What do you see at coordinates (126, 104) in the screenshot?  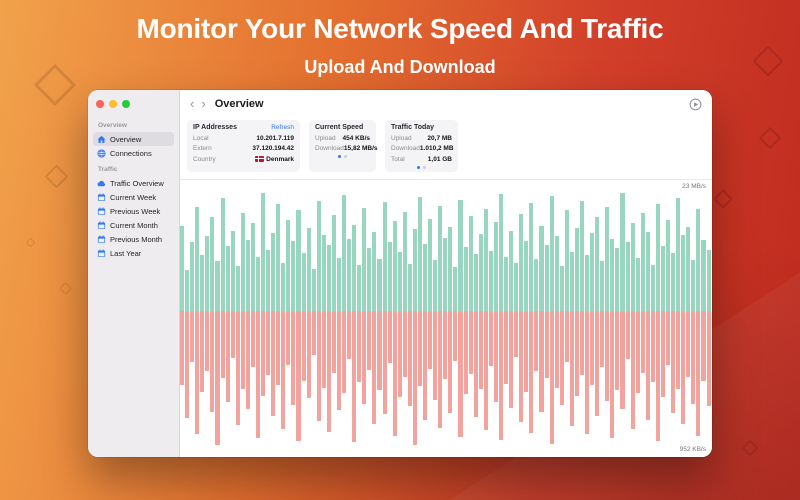 I see `zoom-button` at bounding box center [126, 104].